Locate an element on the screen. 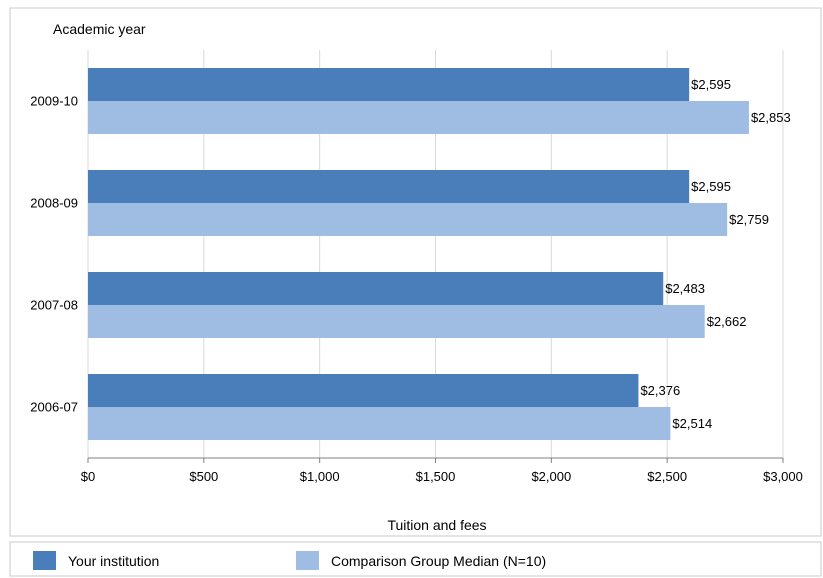 Image resolution: width=823 pixels, height=578 pixels. data-label: $2,514 is located at coordinates (692, 423).